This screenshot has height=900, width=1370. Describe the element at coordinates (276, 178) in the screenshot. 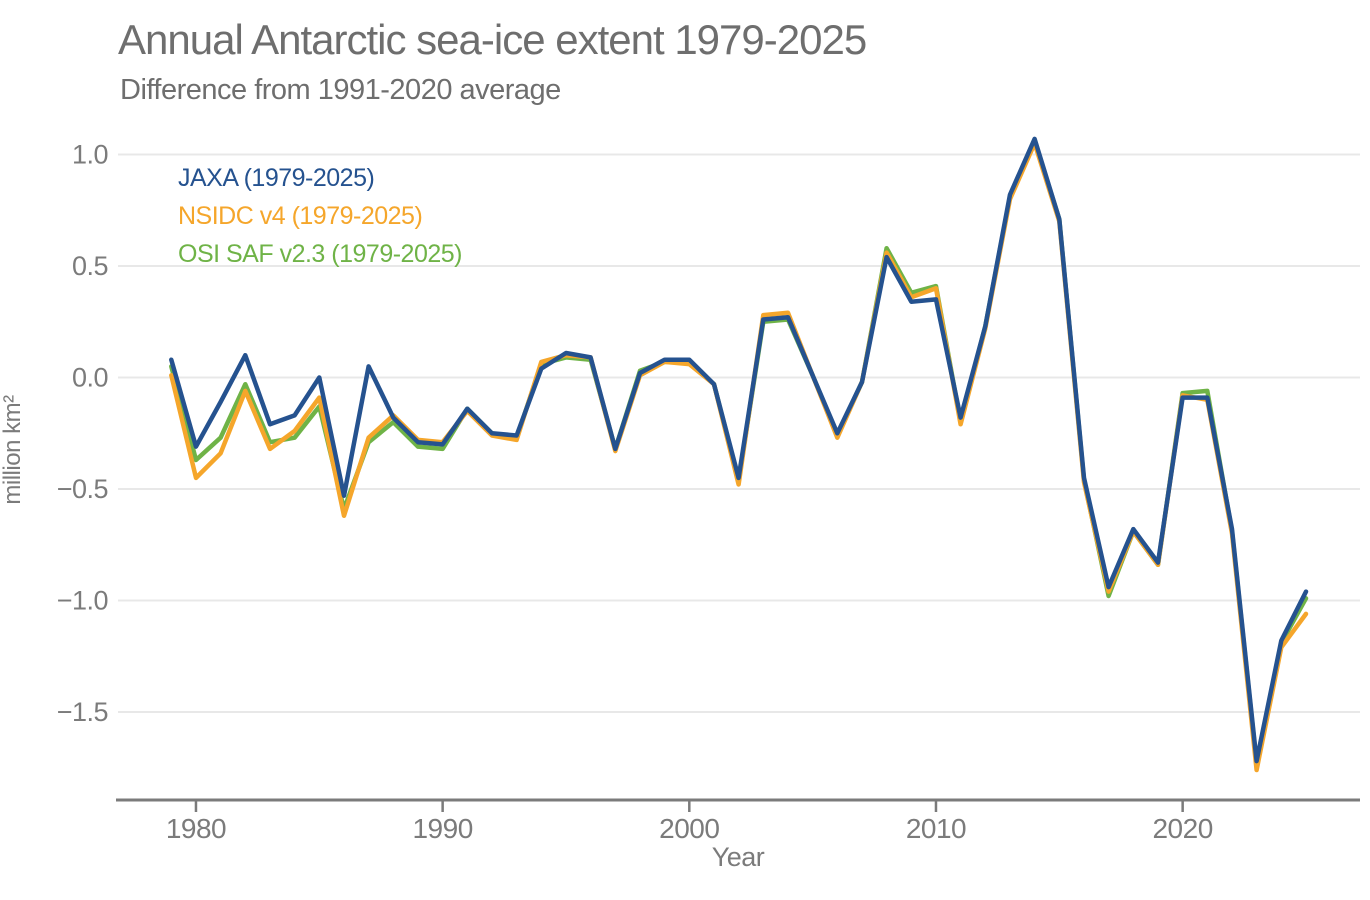

I see `legend-item-jaxa: JAXA (1979-2025)` at that location.